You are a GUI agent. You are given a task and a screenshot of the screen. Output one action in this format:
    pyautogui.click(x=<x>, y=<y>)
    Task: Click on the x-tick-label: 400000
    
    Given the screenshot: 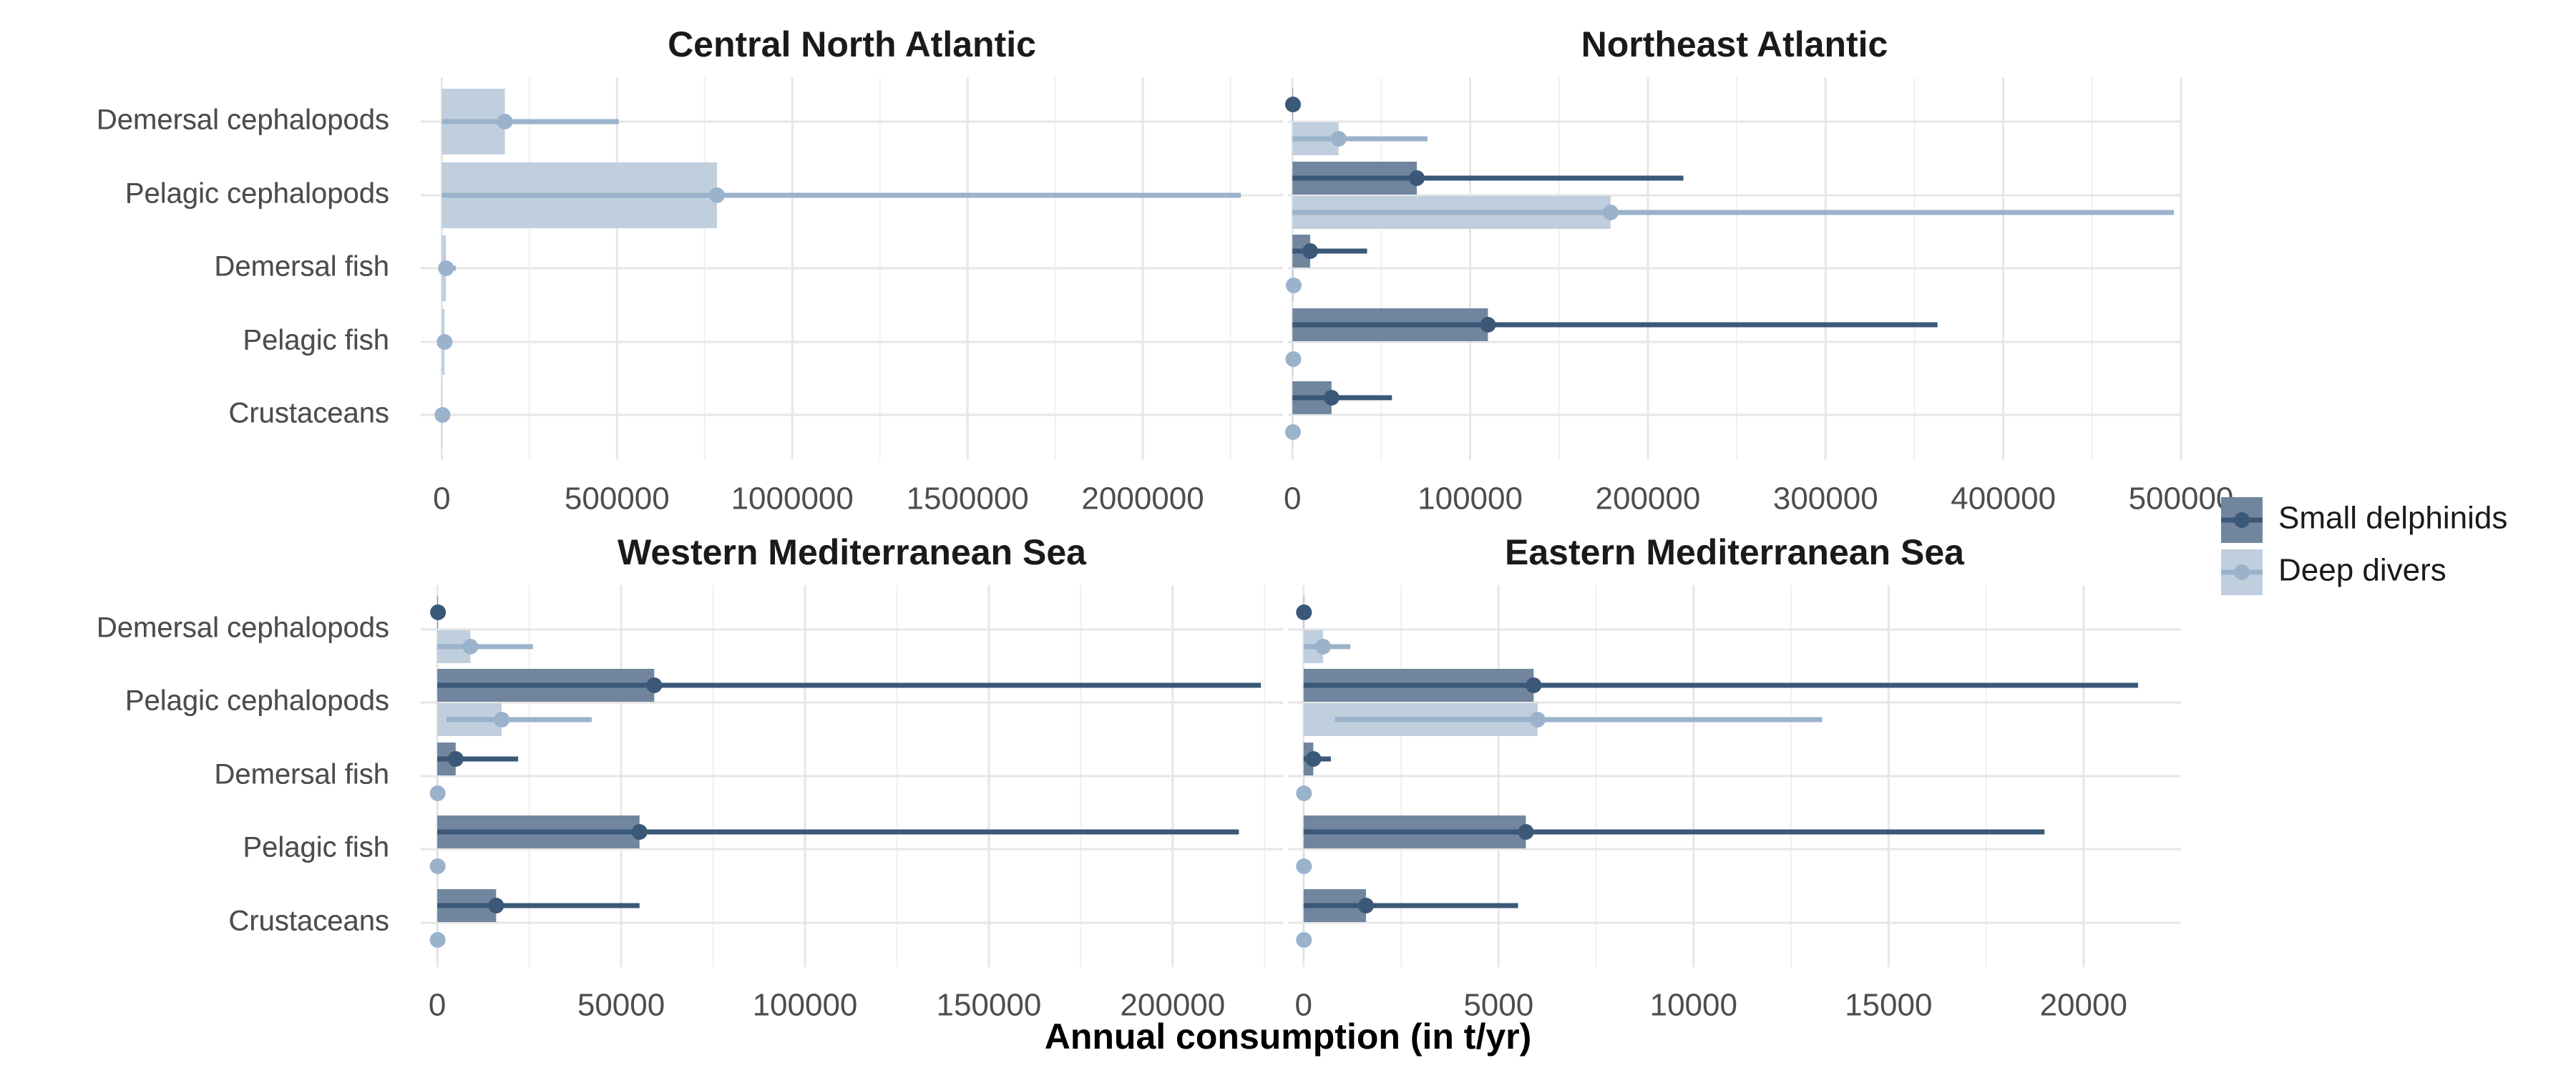 What is the action you would take?
    pyautogui.click(x=2003, y=498)
    